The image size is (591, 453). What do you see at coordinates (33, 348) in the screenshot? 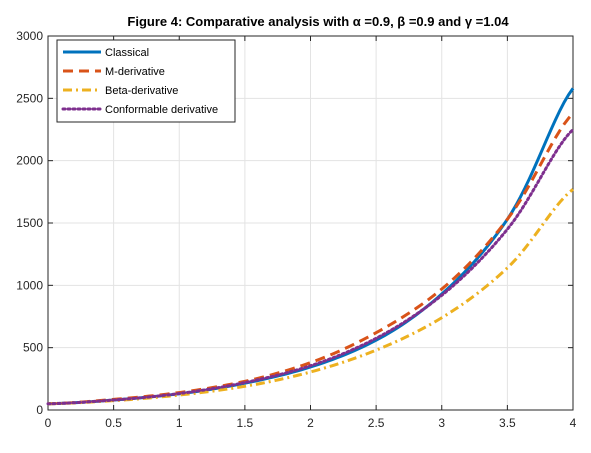
I see `y-tick-label: 500` at bounding box center [33, 348].